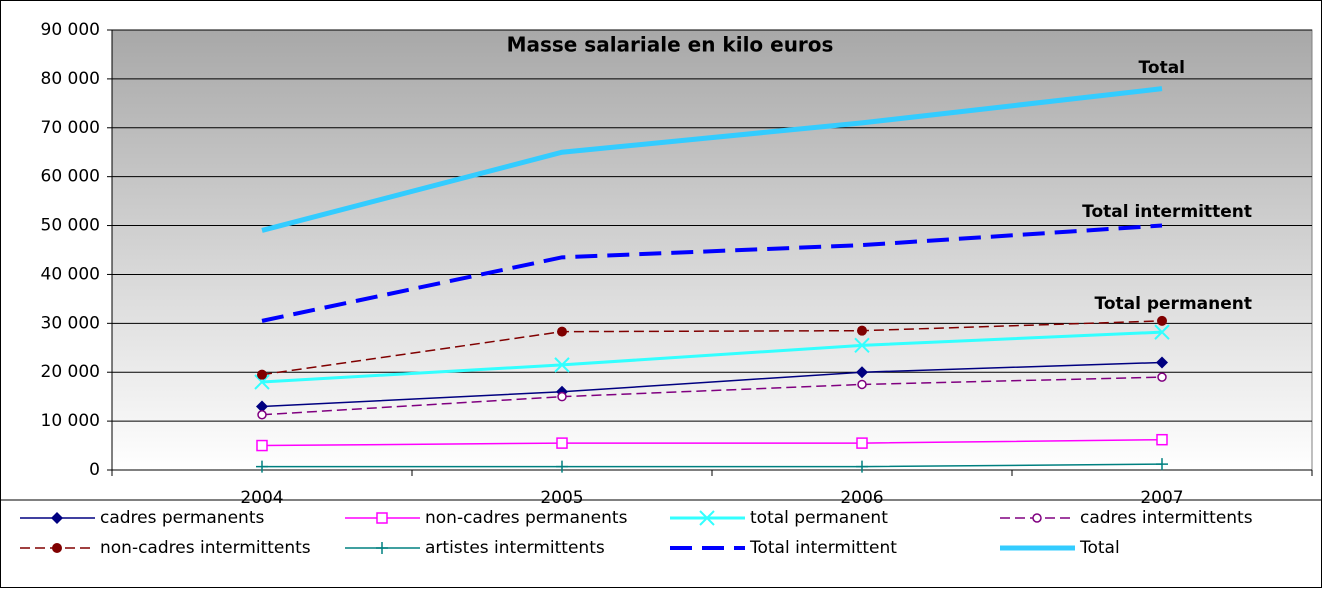 This screenshot has width=1322, height=592. What do you see at coordinates (1167, 212) in the screenshot?
I see `annotation: Total intermittent` at bounding box center [1167, 212].